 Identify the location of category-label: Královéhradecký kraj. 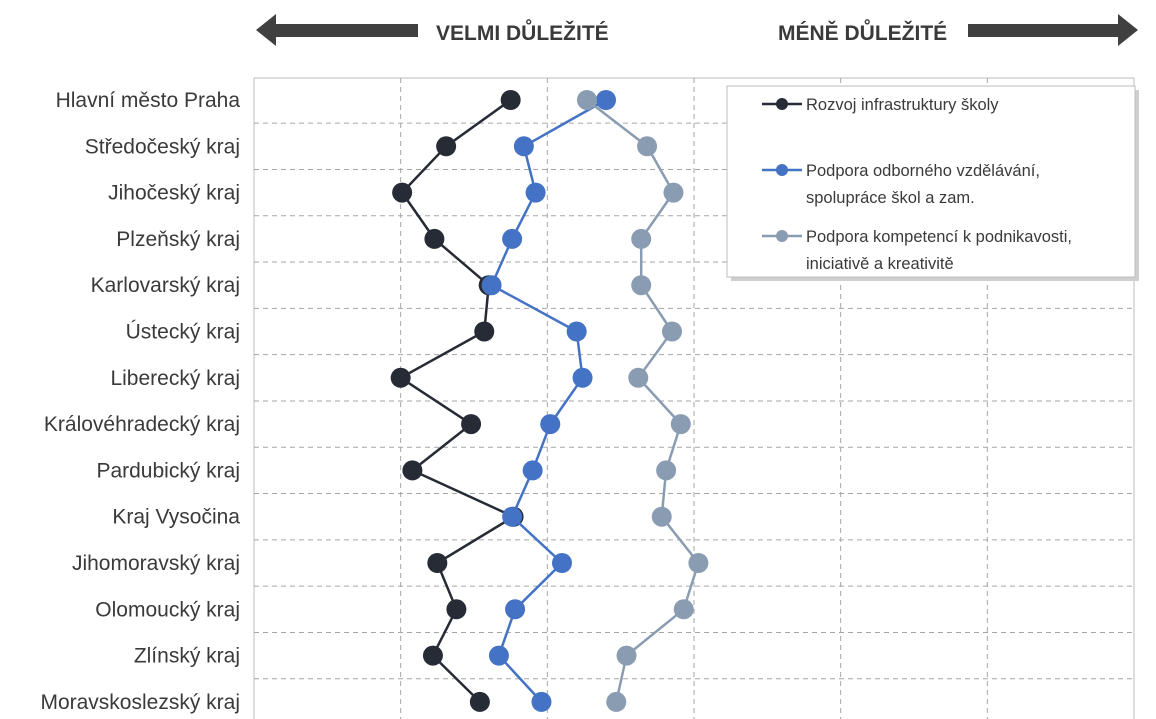
(142, 424).